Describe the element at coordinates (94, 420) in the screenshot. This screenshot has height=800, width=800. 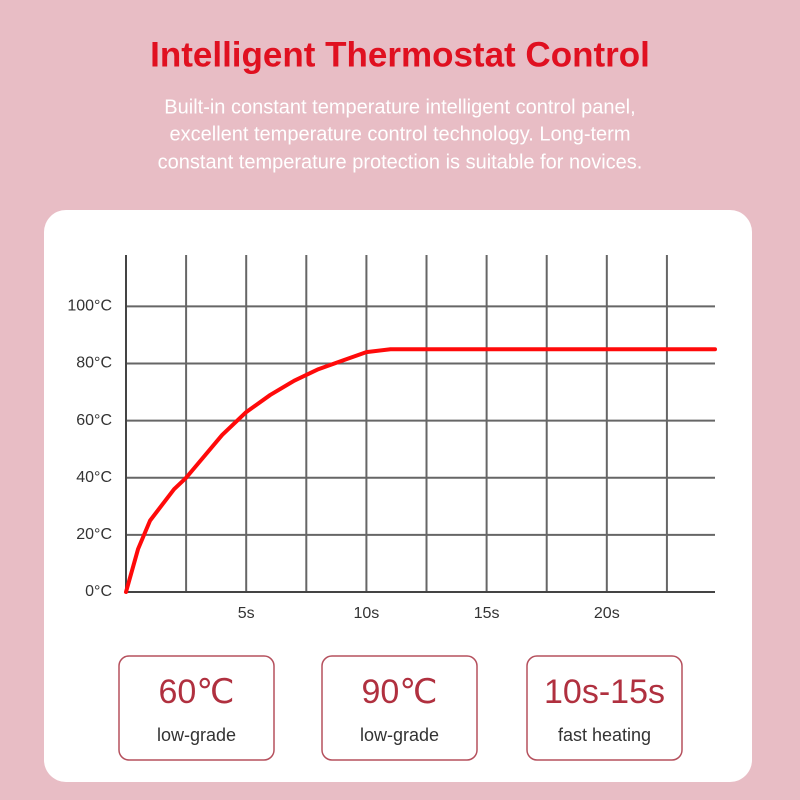
I see `y-tick-label: 60°C` at that location.